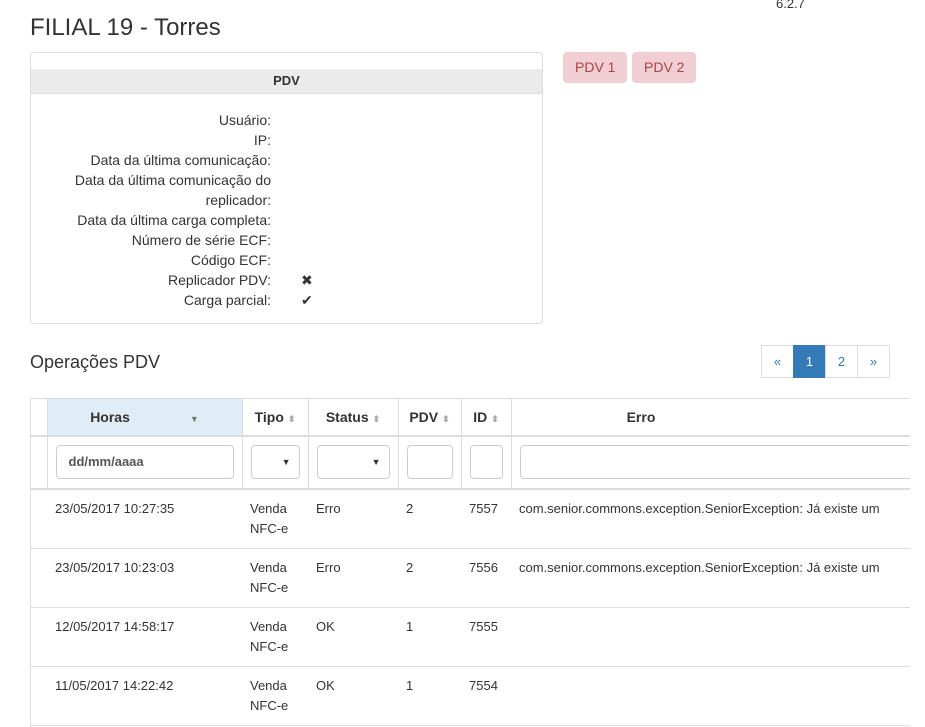  What do you see at coordinates (219, 280) in the screenshot?
I see `info-label: Replicador PDV:` at bounding box center [219, 280].